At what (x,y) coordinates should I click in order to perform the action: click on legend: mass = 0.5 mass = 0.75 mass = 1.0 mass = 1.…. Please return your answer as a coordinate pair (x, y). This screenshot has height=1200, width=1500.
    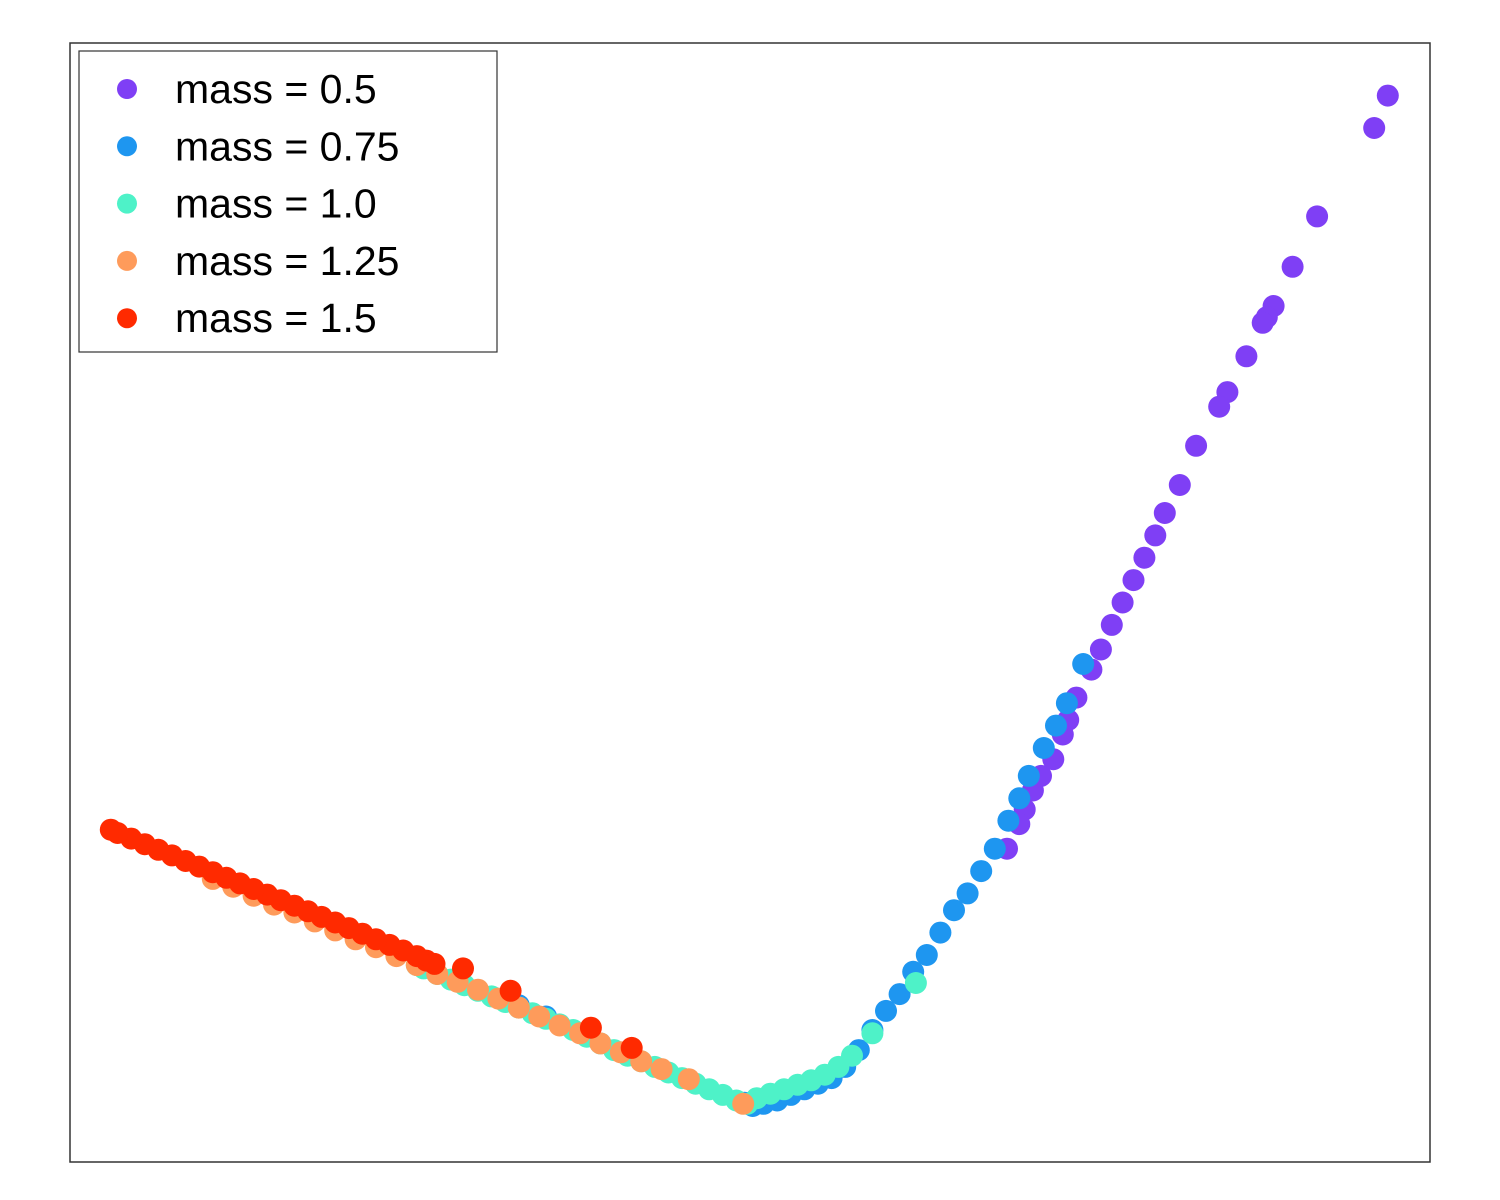
    Looking at the image, I should click on (288, 201).